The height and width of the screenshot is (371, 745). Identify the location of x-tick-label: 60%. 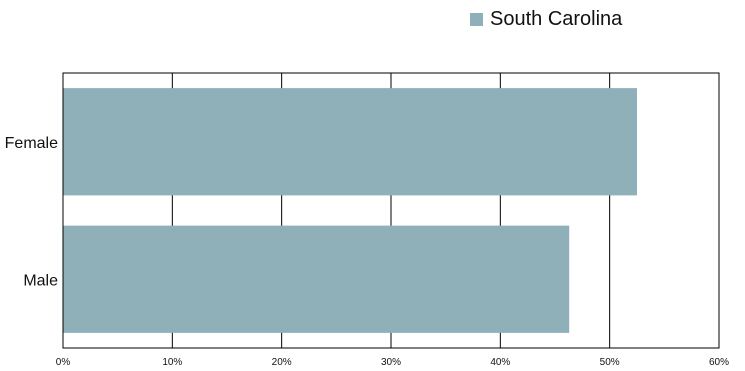
(719, 362).